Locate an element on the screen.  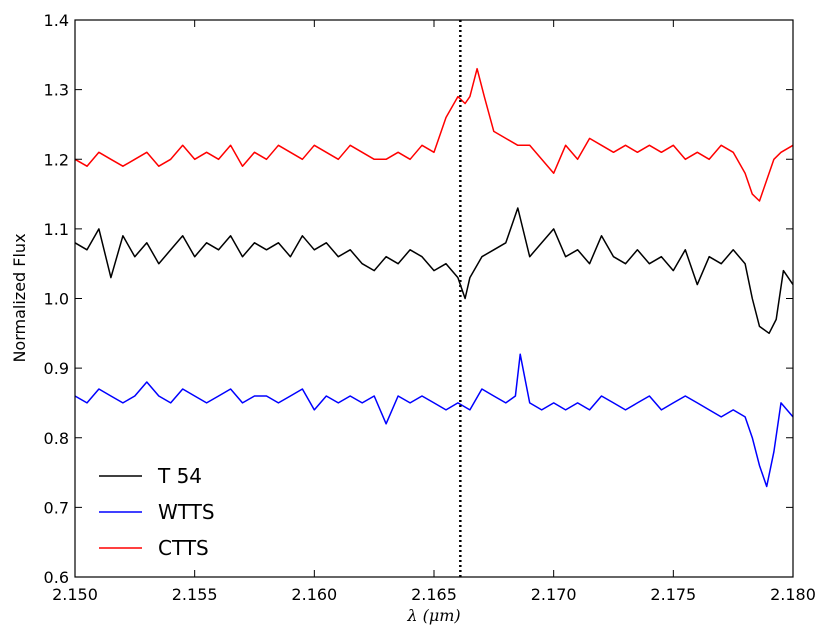
legend-label-2: CTTS is located at coordinates (183, 548).